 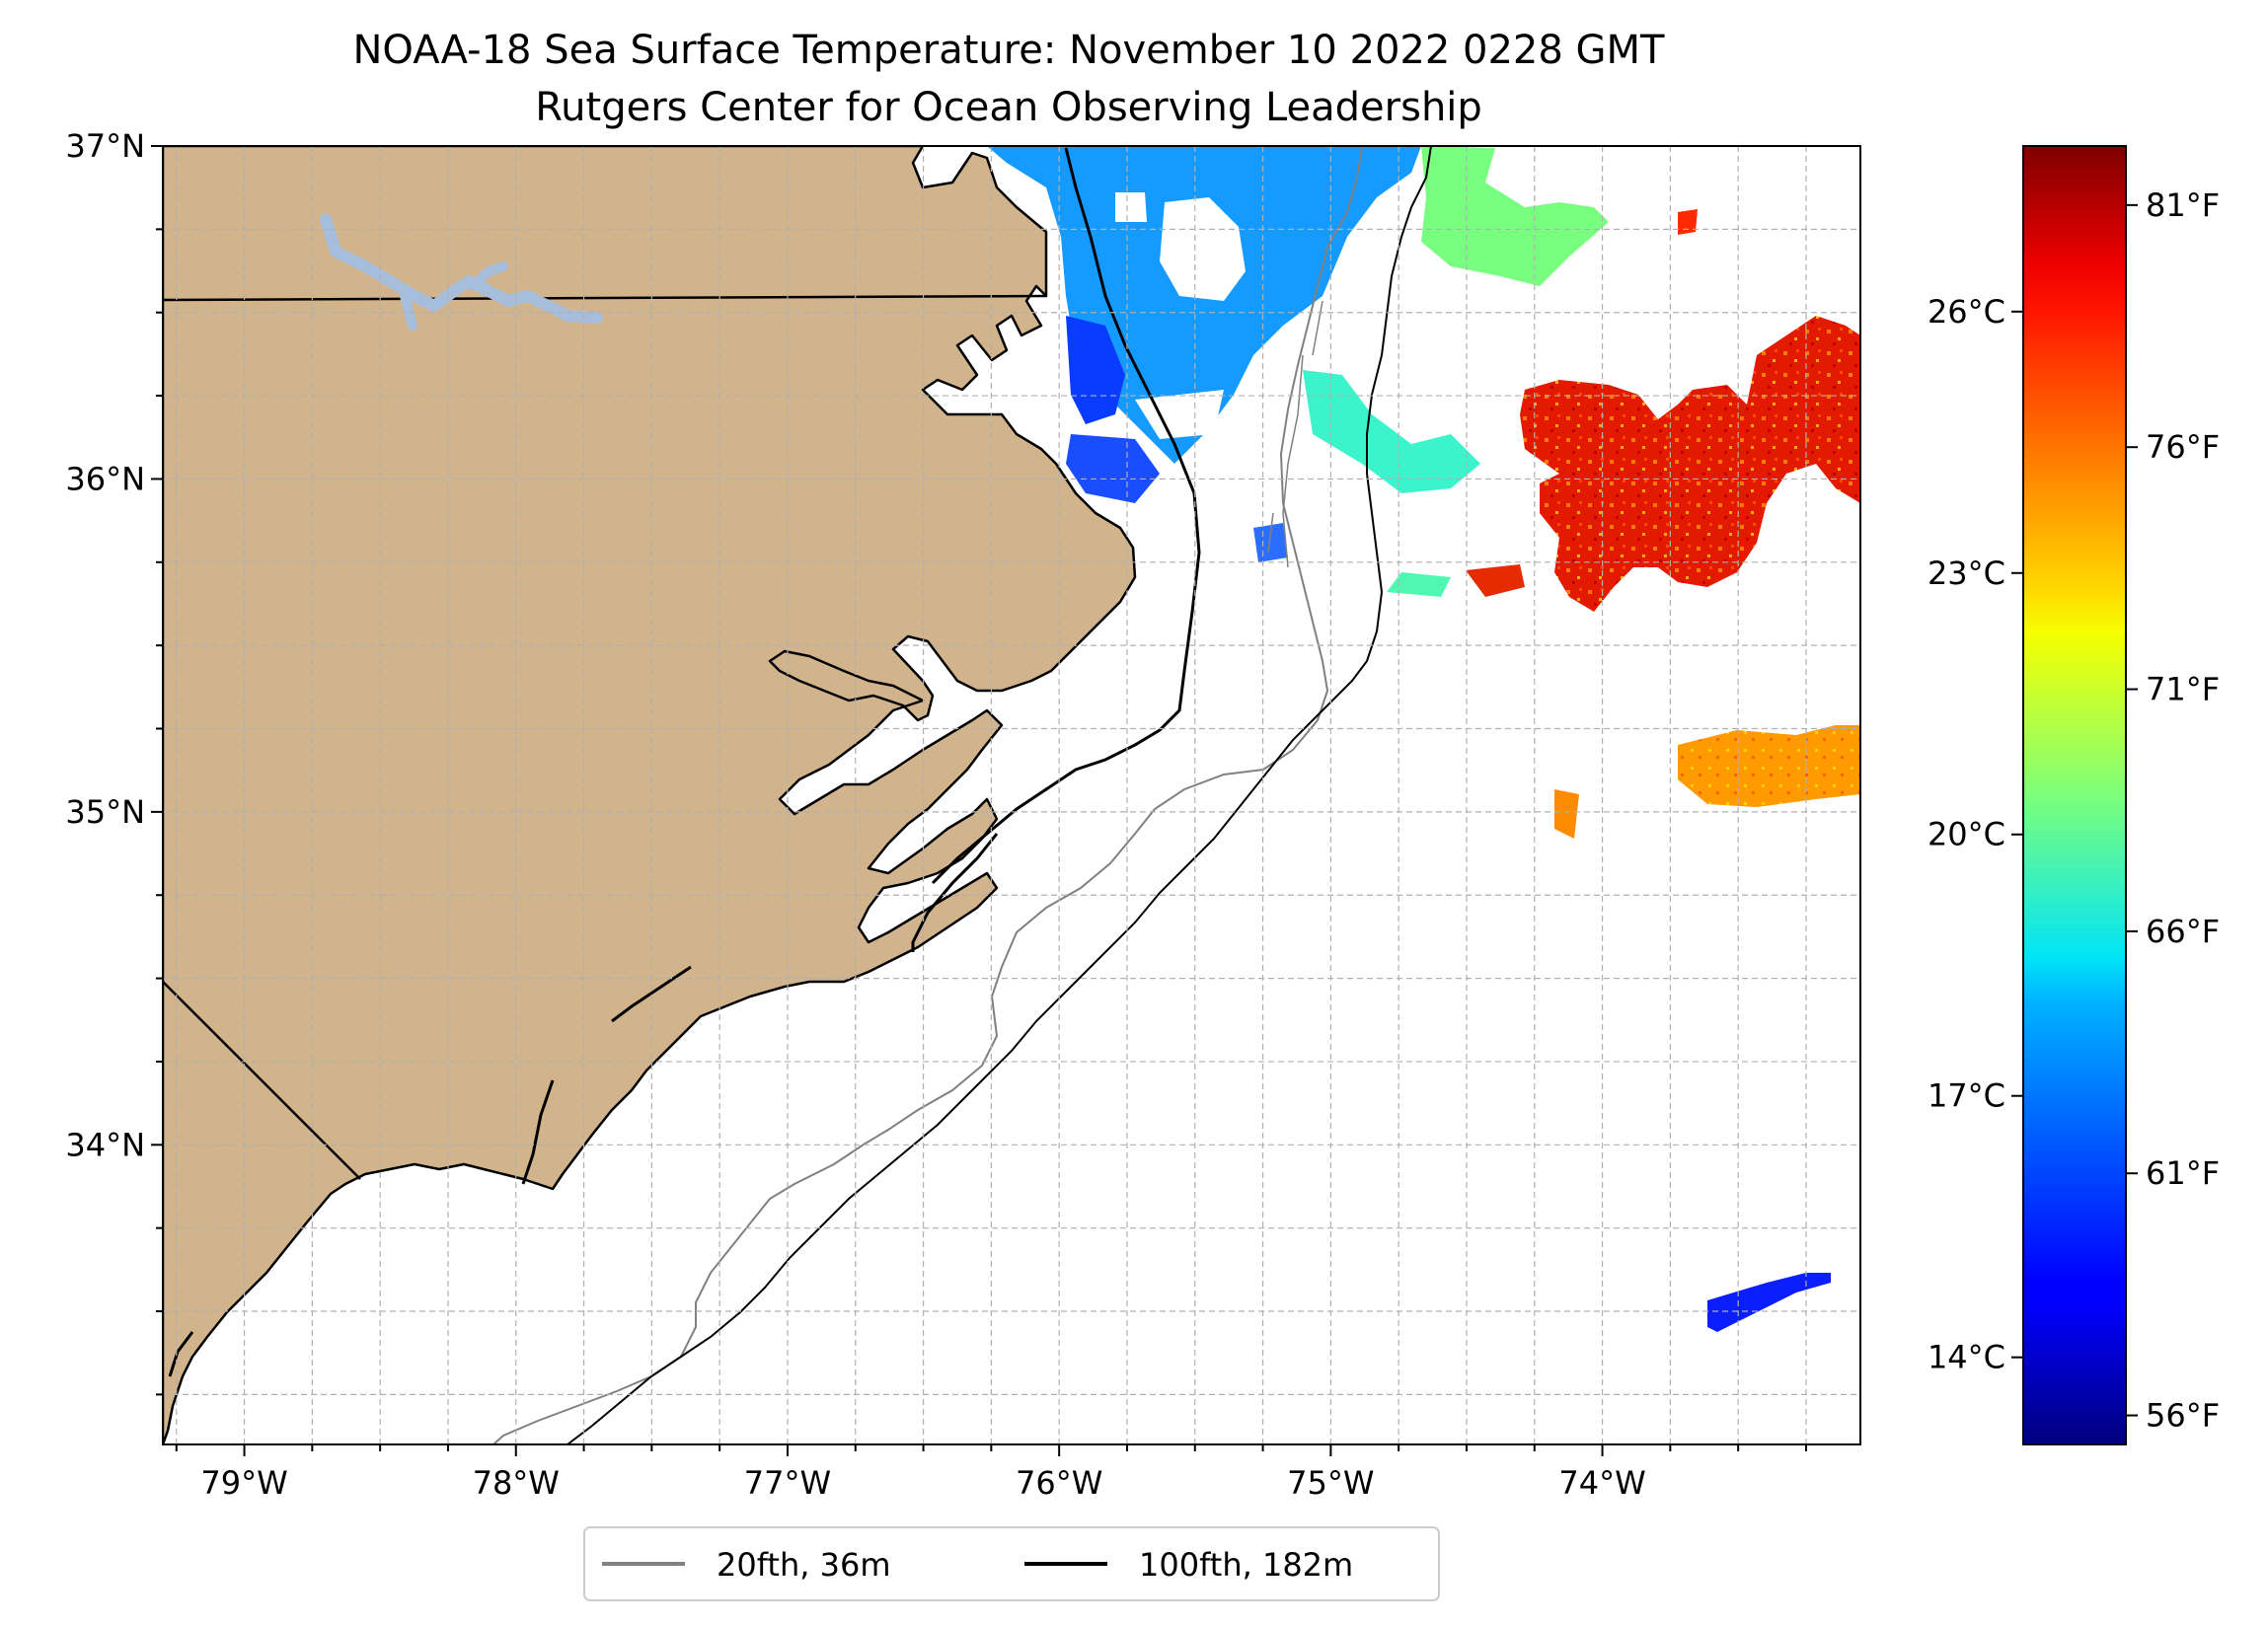 I want to click on lon-tick-label: 77°W, so click(x=788, y=1483).